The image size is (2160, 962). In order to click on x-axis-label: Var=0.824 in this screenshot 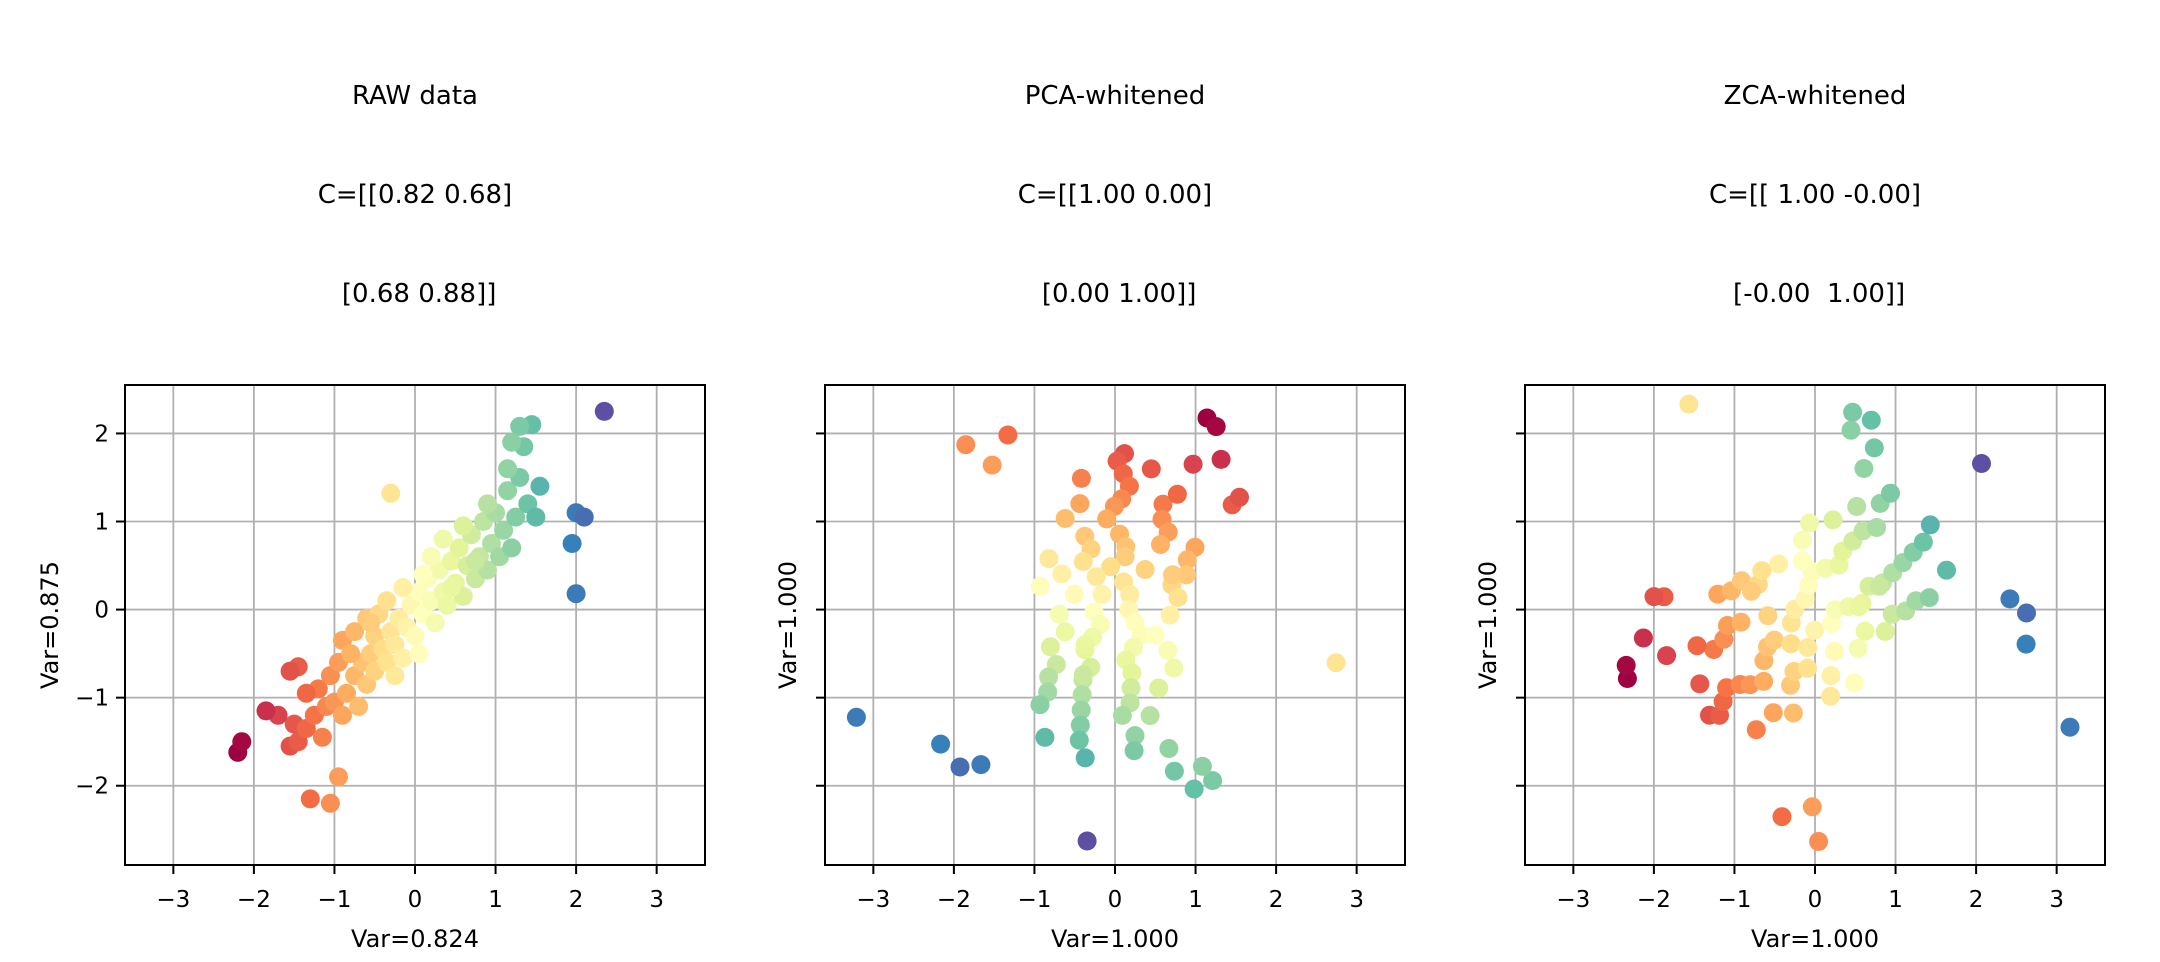, I will do `click(415, 939)`.